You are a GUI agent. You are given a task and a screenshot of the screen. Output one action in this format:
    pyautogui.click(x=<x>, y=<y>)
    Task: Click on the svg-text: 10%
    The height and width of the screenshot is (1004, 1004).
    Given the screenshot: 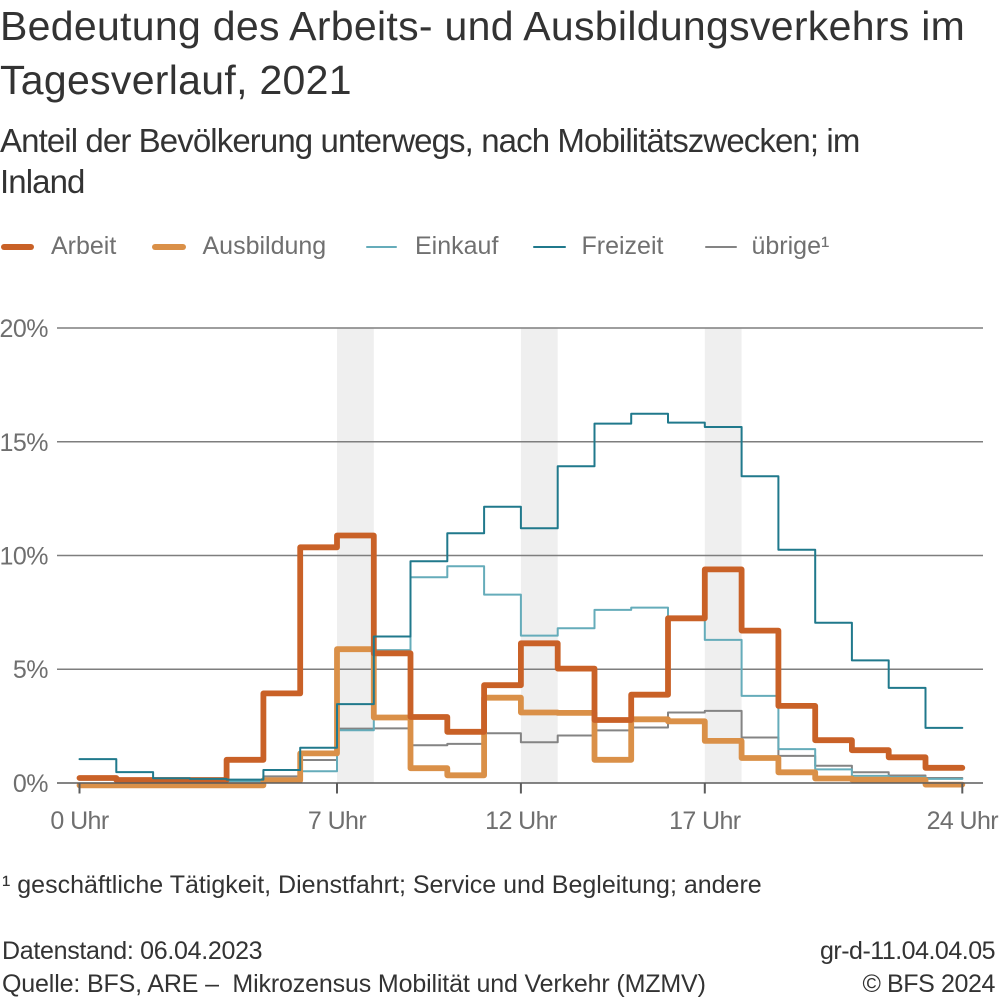 What is the action you would take?
    pyautogui.click(x=24, y=557)
    